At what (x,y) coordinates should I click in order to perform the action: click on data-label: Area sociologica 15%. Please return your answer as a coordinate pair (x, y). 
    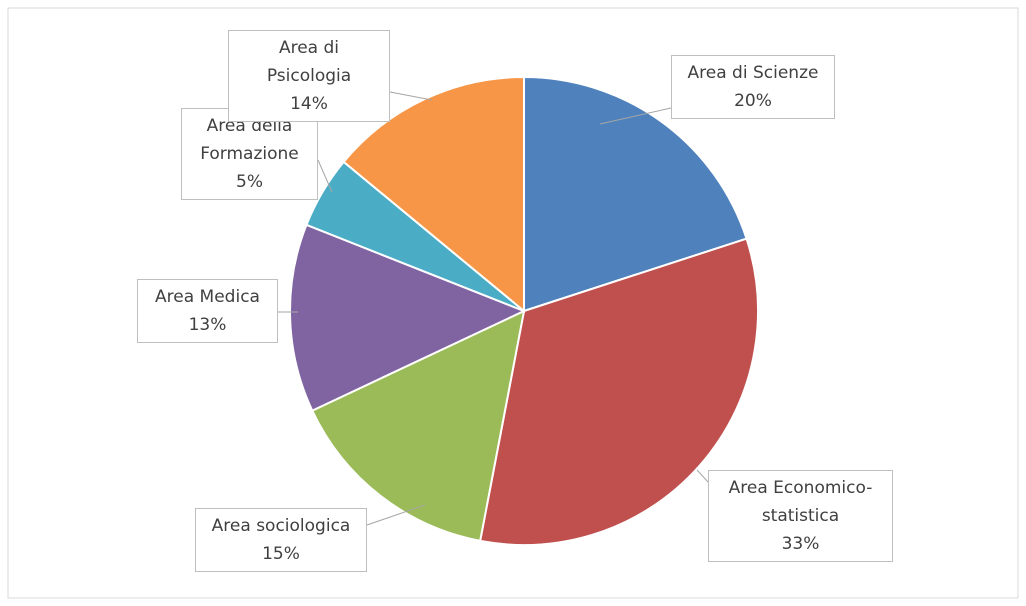
    Looking at the image, I should click on (281, 540).